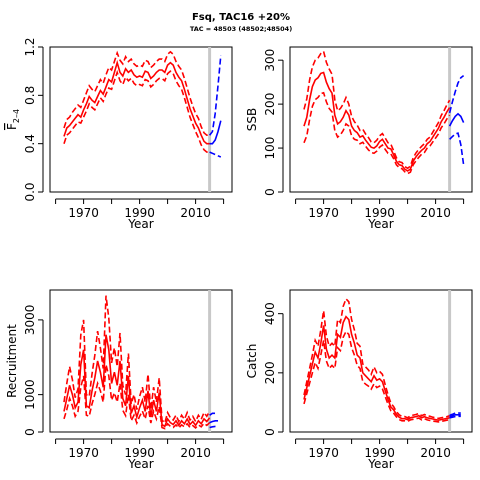 The image size is (480, 480). I want to click on y-tick-label: 400, so click(270, 313).